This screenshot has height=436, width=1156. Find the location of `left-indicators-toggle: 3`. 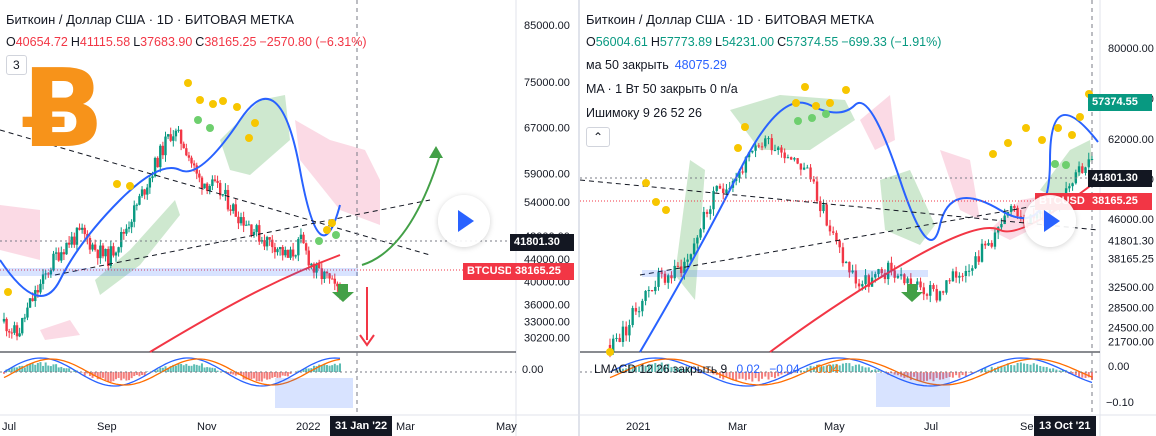

left-indicators-toggle: 3 is located at coordinates (16, 65).